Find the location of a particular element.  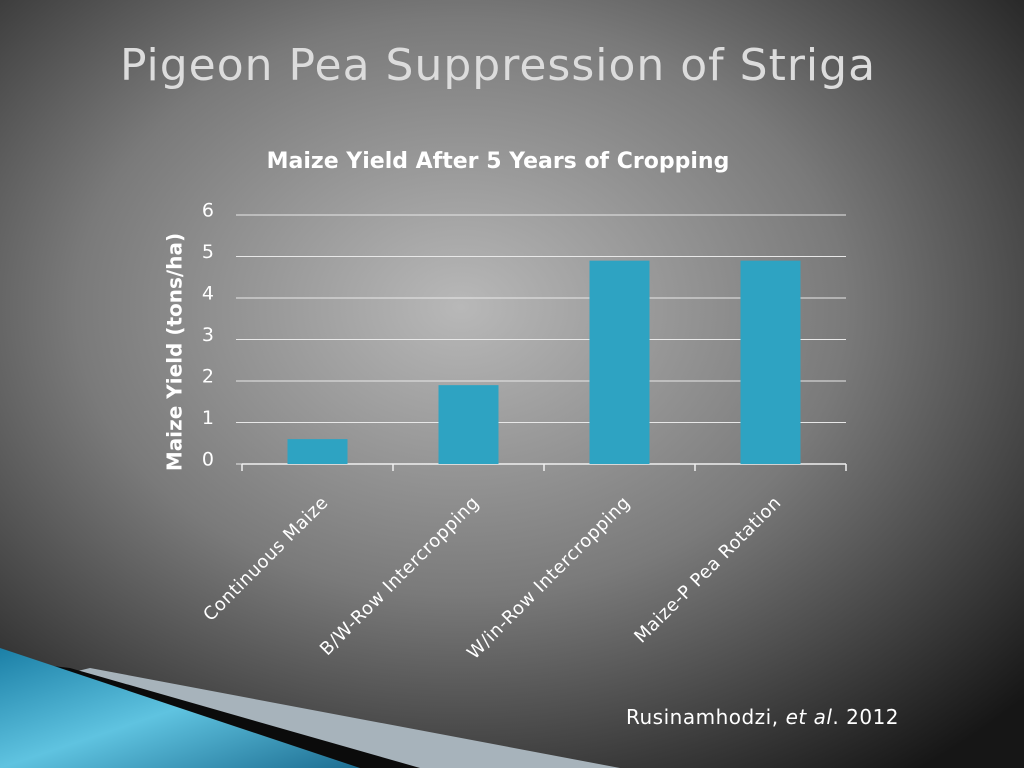

y-tick-label: 1 is located at coordinates (208, 418).